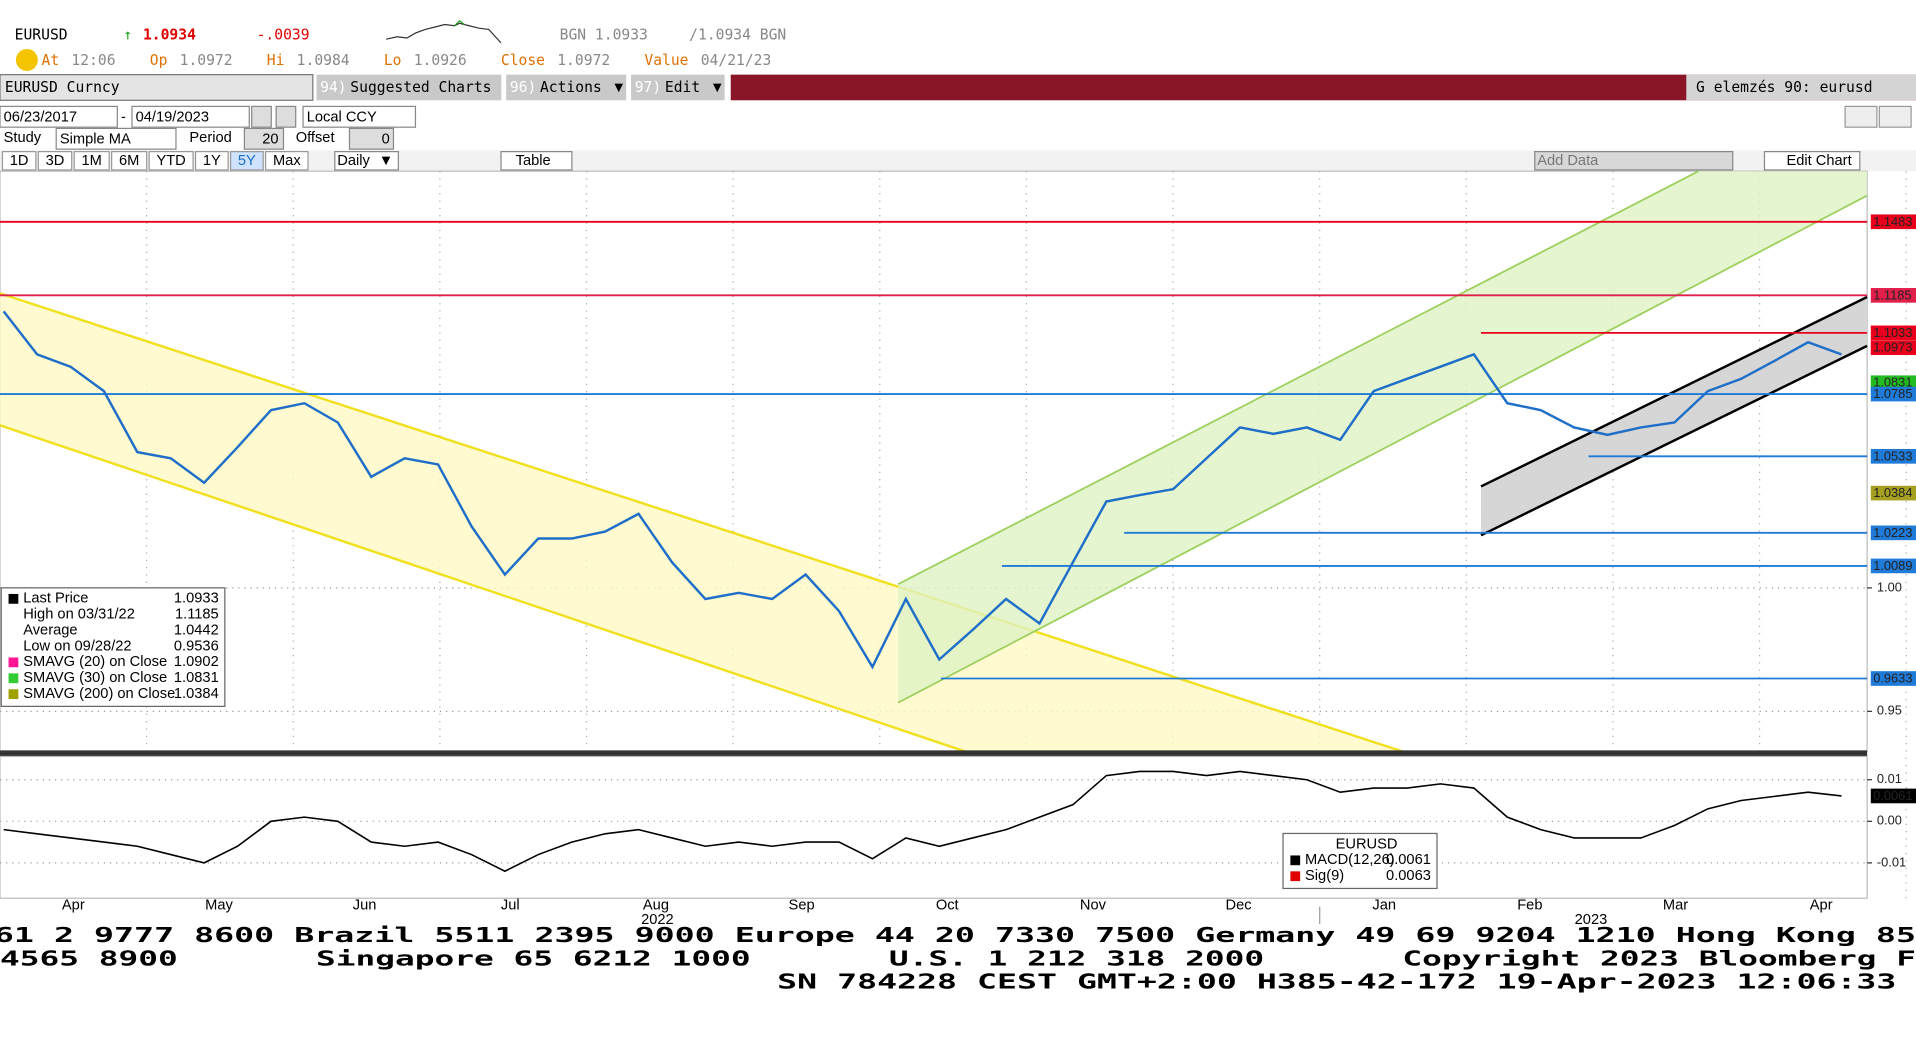 This screenshot has height=1037, width=1916. I want to click on legend-label: Average, so click(50, 630).